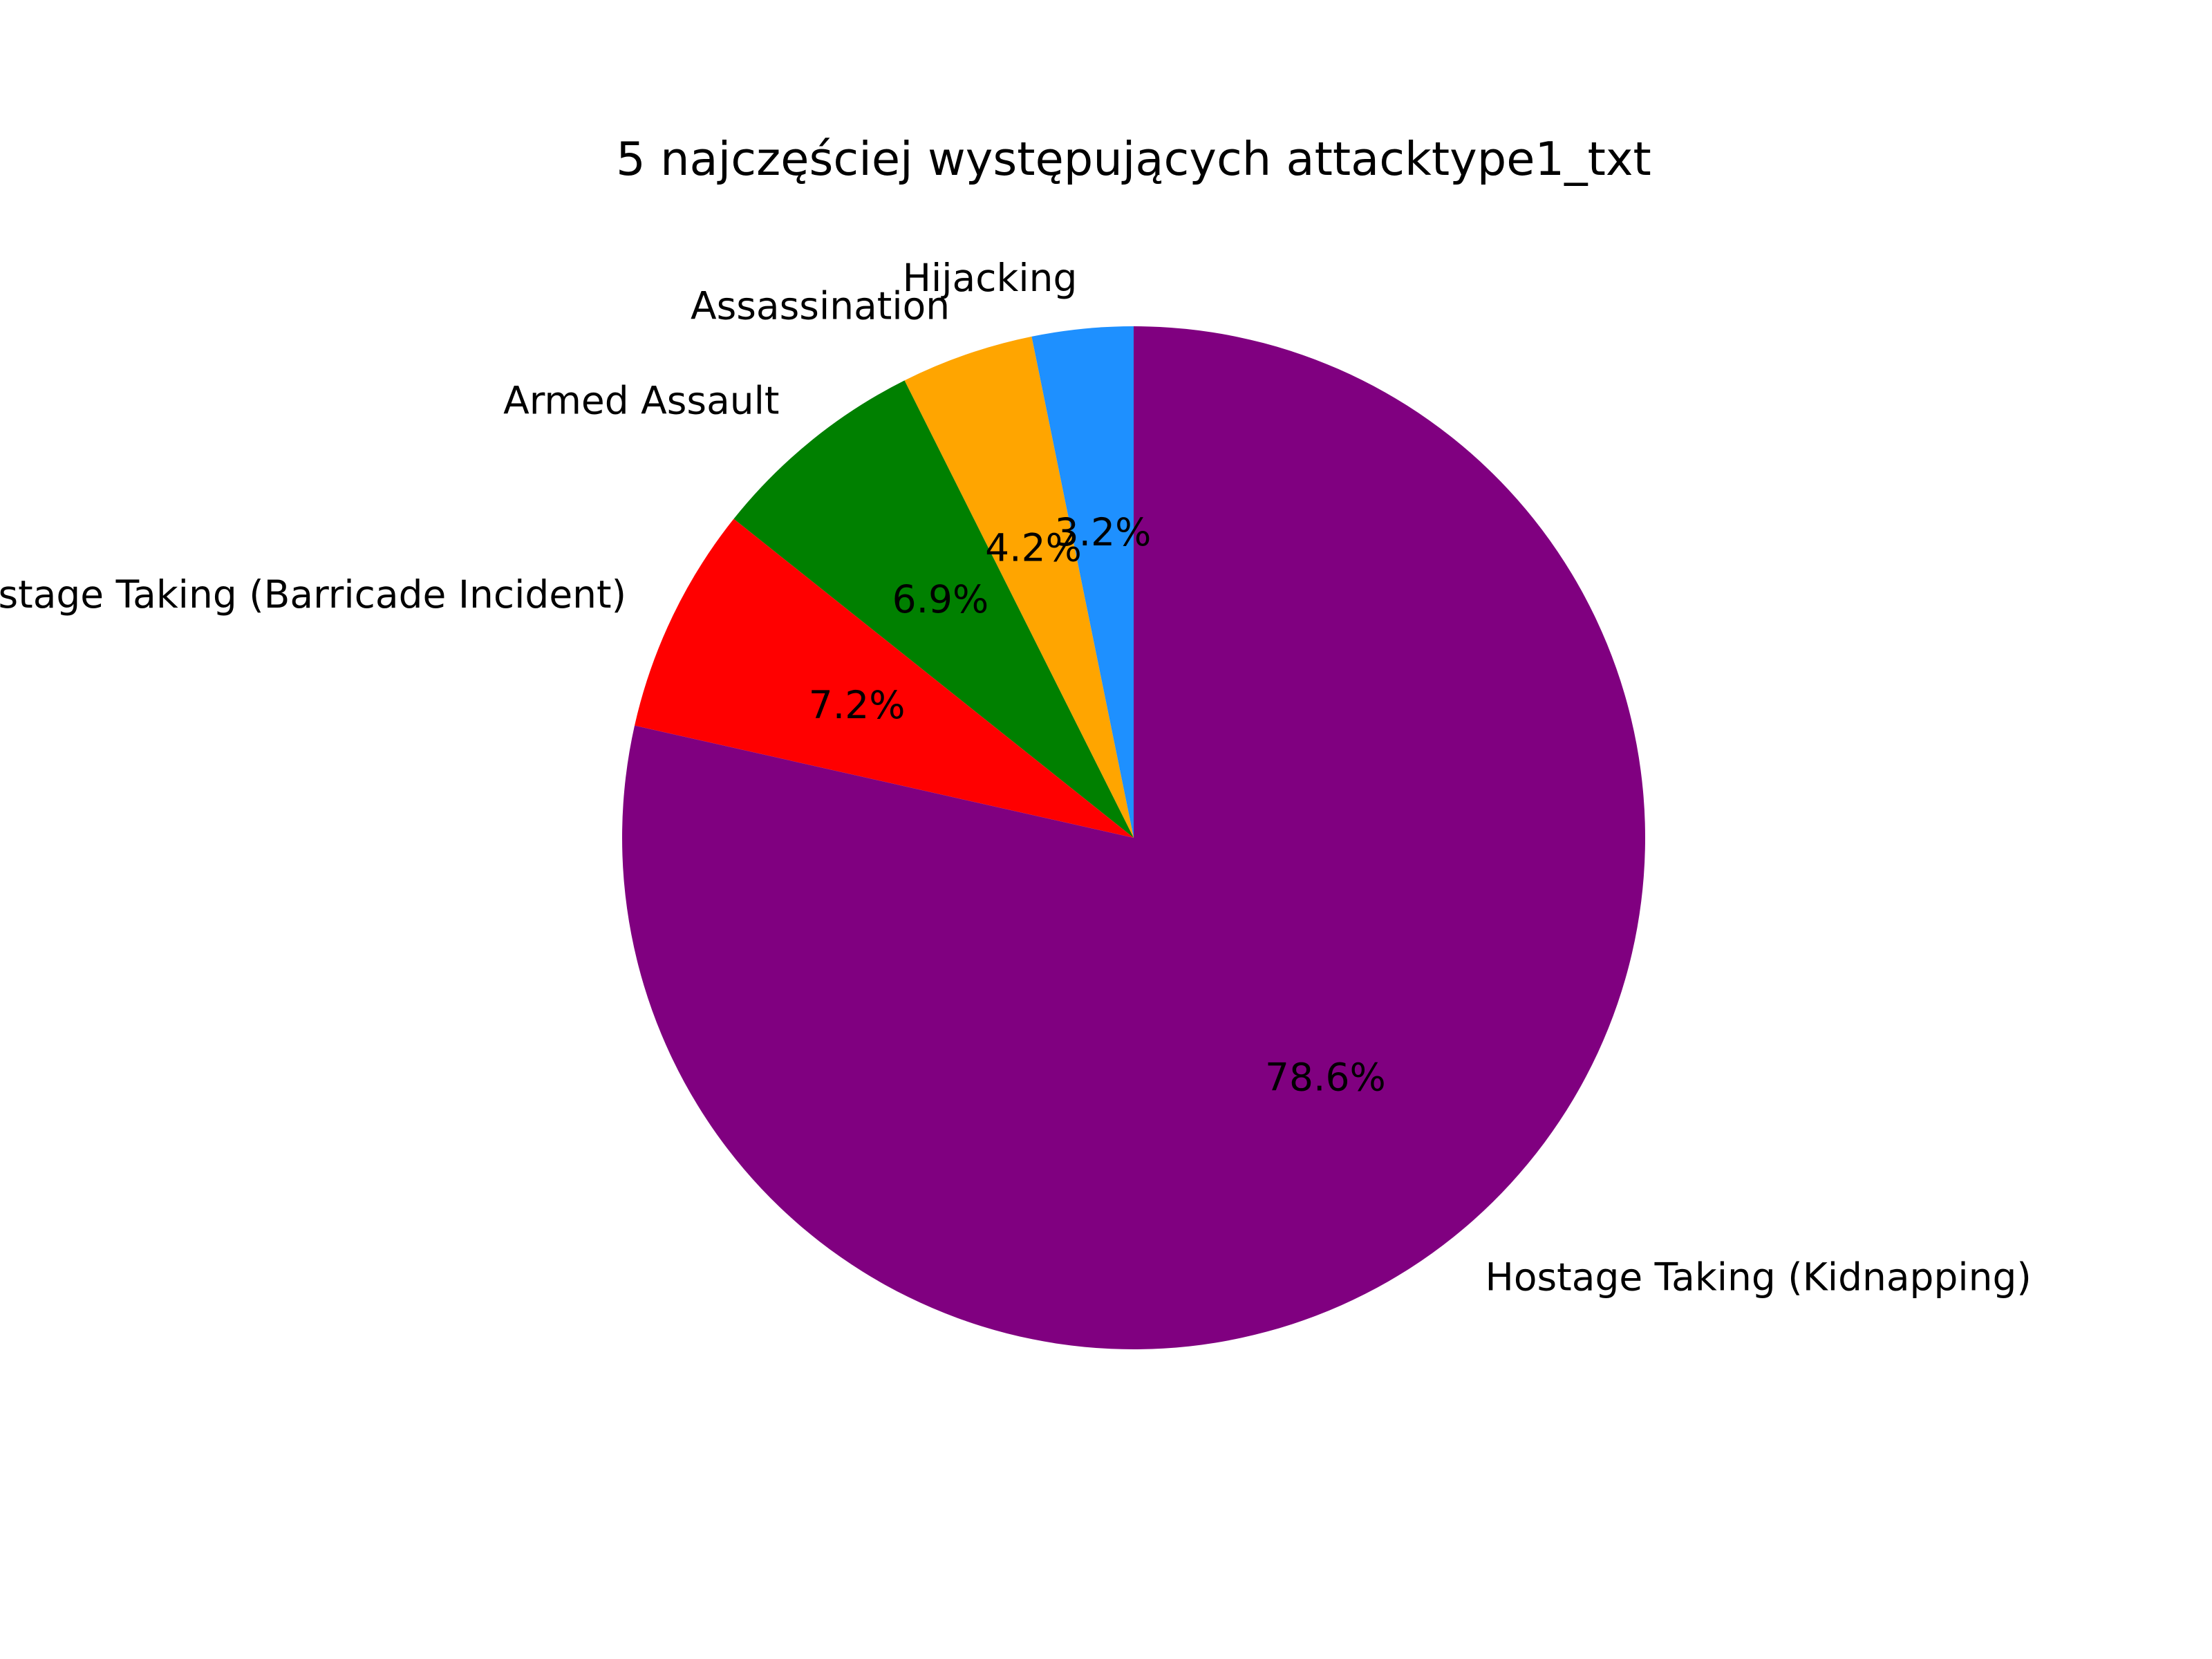  What do you see at coordinates (857, 705) in the screenshot?
I see `percent-label-hostage-taking-barricade-incident: 7.2%` at bounding box center [857, 705].